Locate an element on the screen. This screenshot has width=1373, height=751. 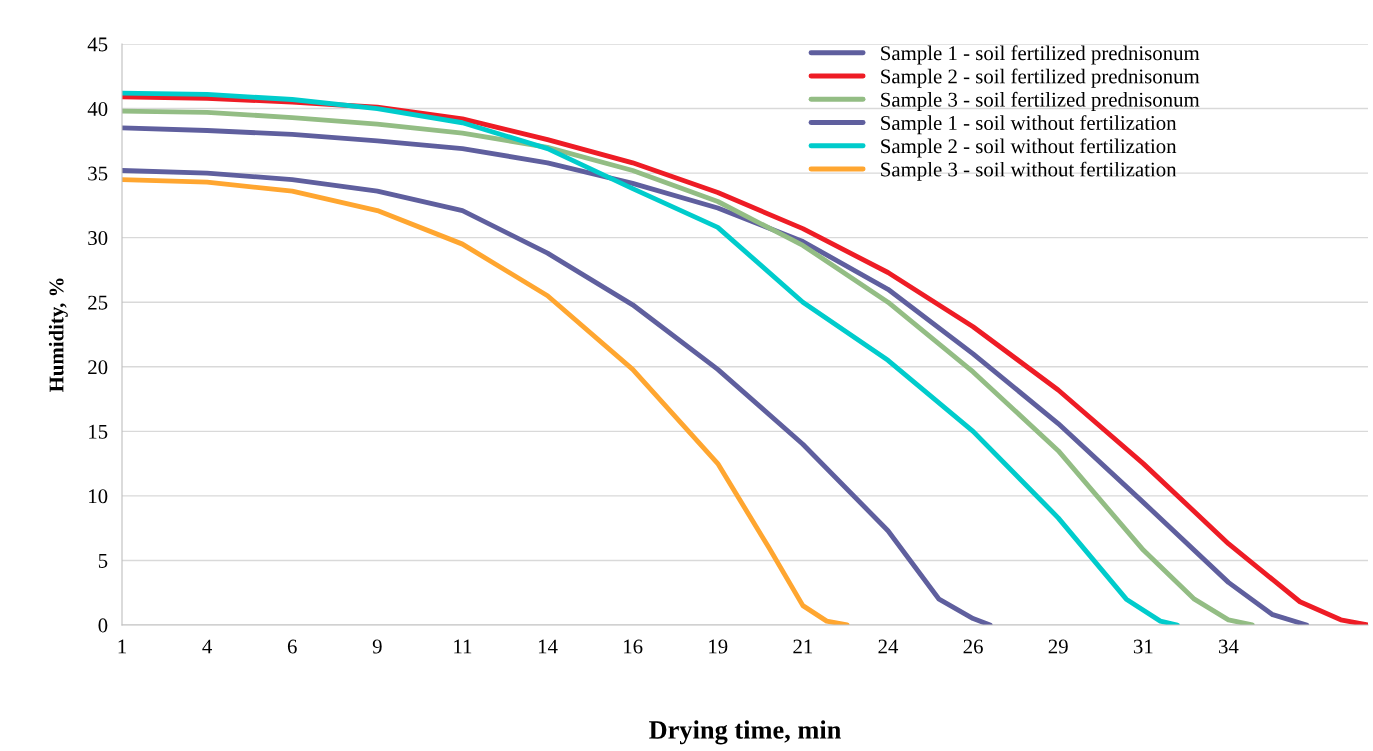
x-tick-label: 34 is located at coordinates (1229, 646).